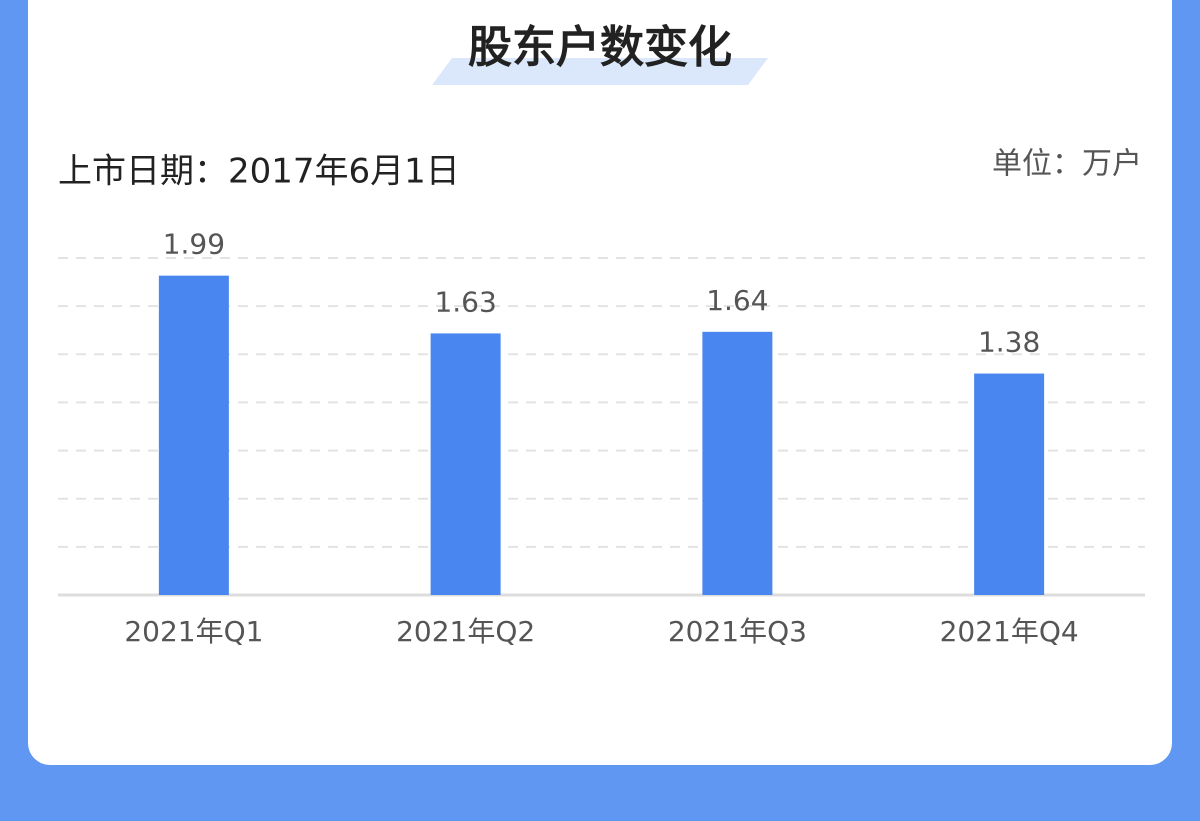 This screenshot has height=821, width=1200. I want to click on x-tick-label: 2021年Q2, so click(465, 631).